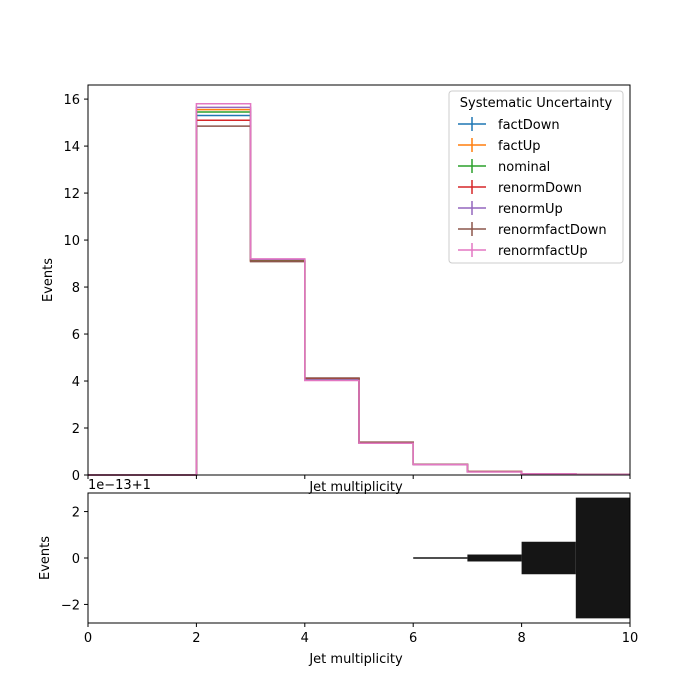 This screenshot has height=700, width=700. I want to click on legend-label-factUp: factUp, so click(519, 146).